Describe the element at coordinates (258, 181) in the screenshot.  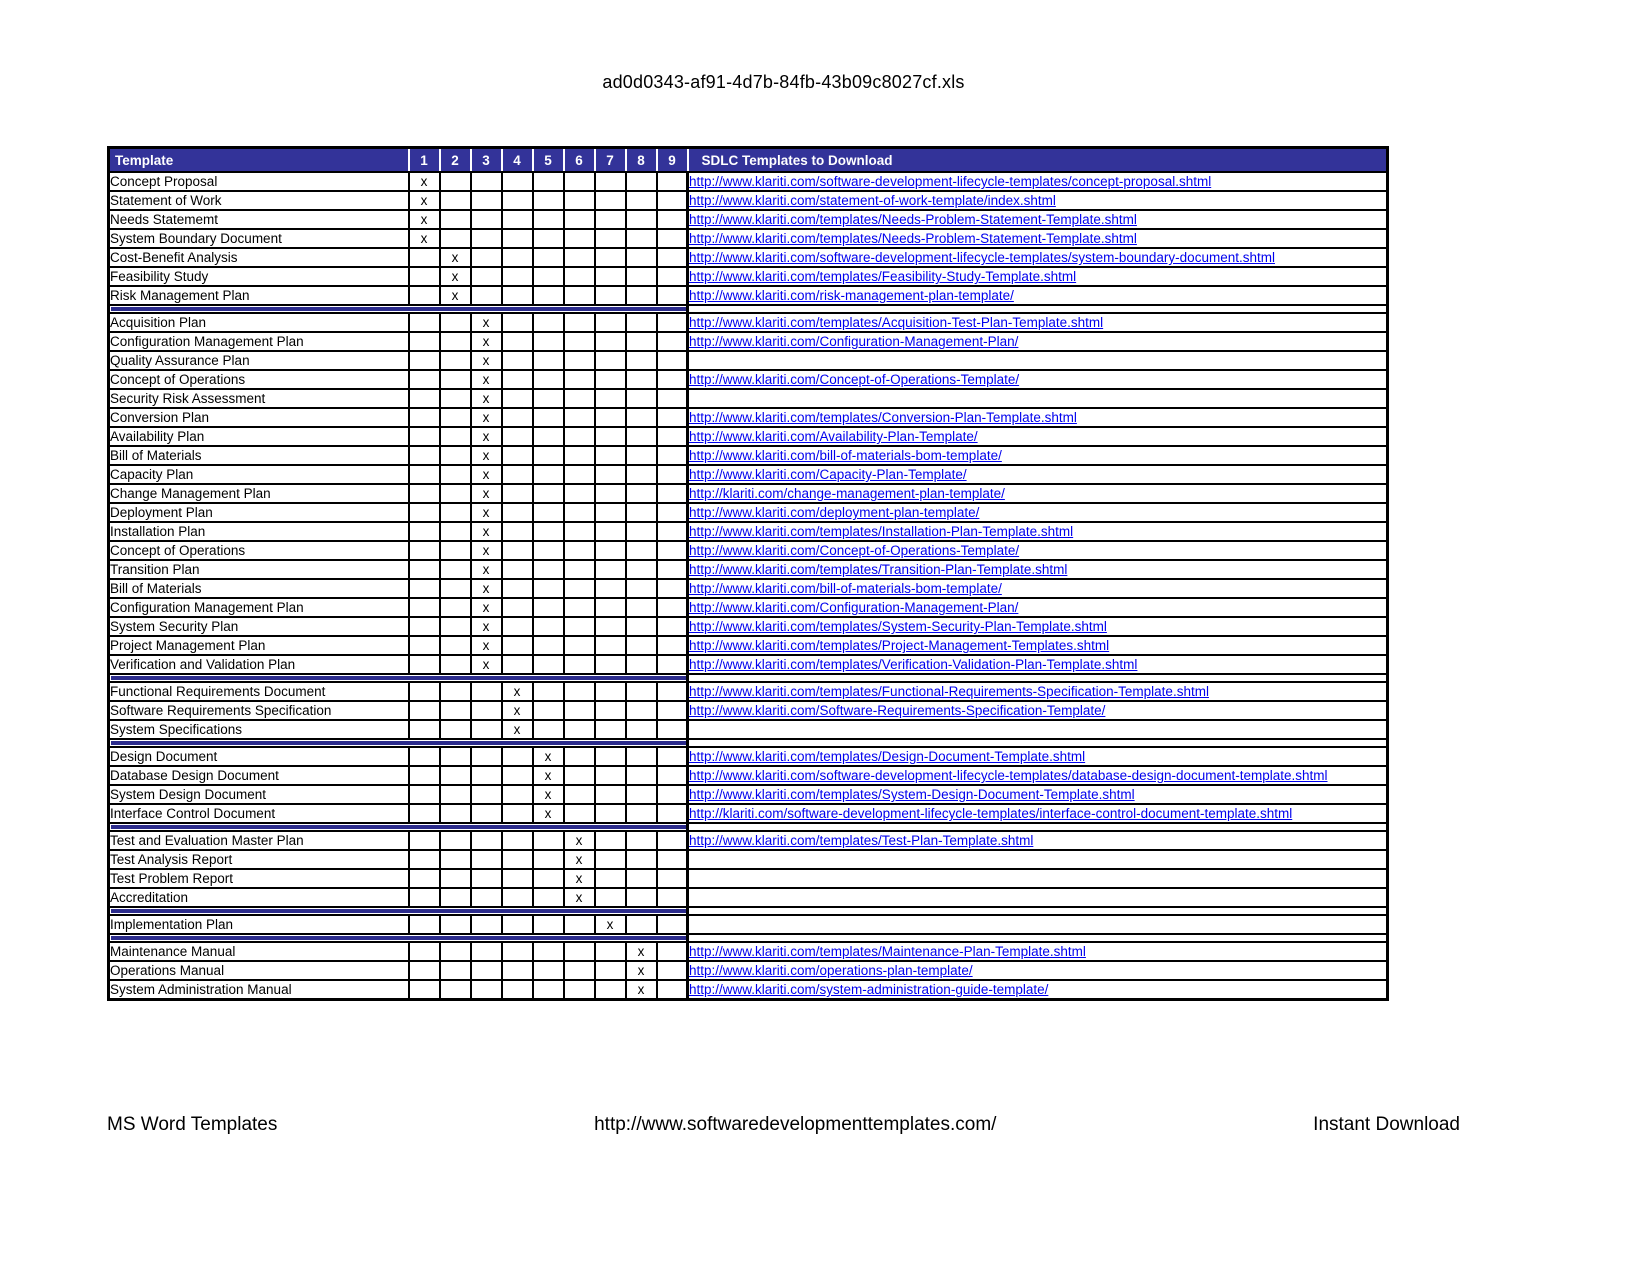
I see `template-name-cell: Concept Proposal` at that location.